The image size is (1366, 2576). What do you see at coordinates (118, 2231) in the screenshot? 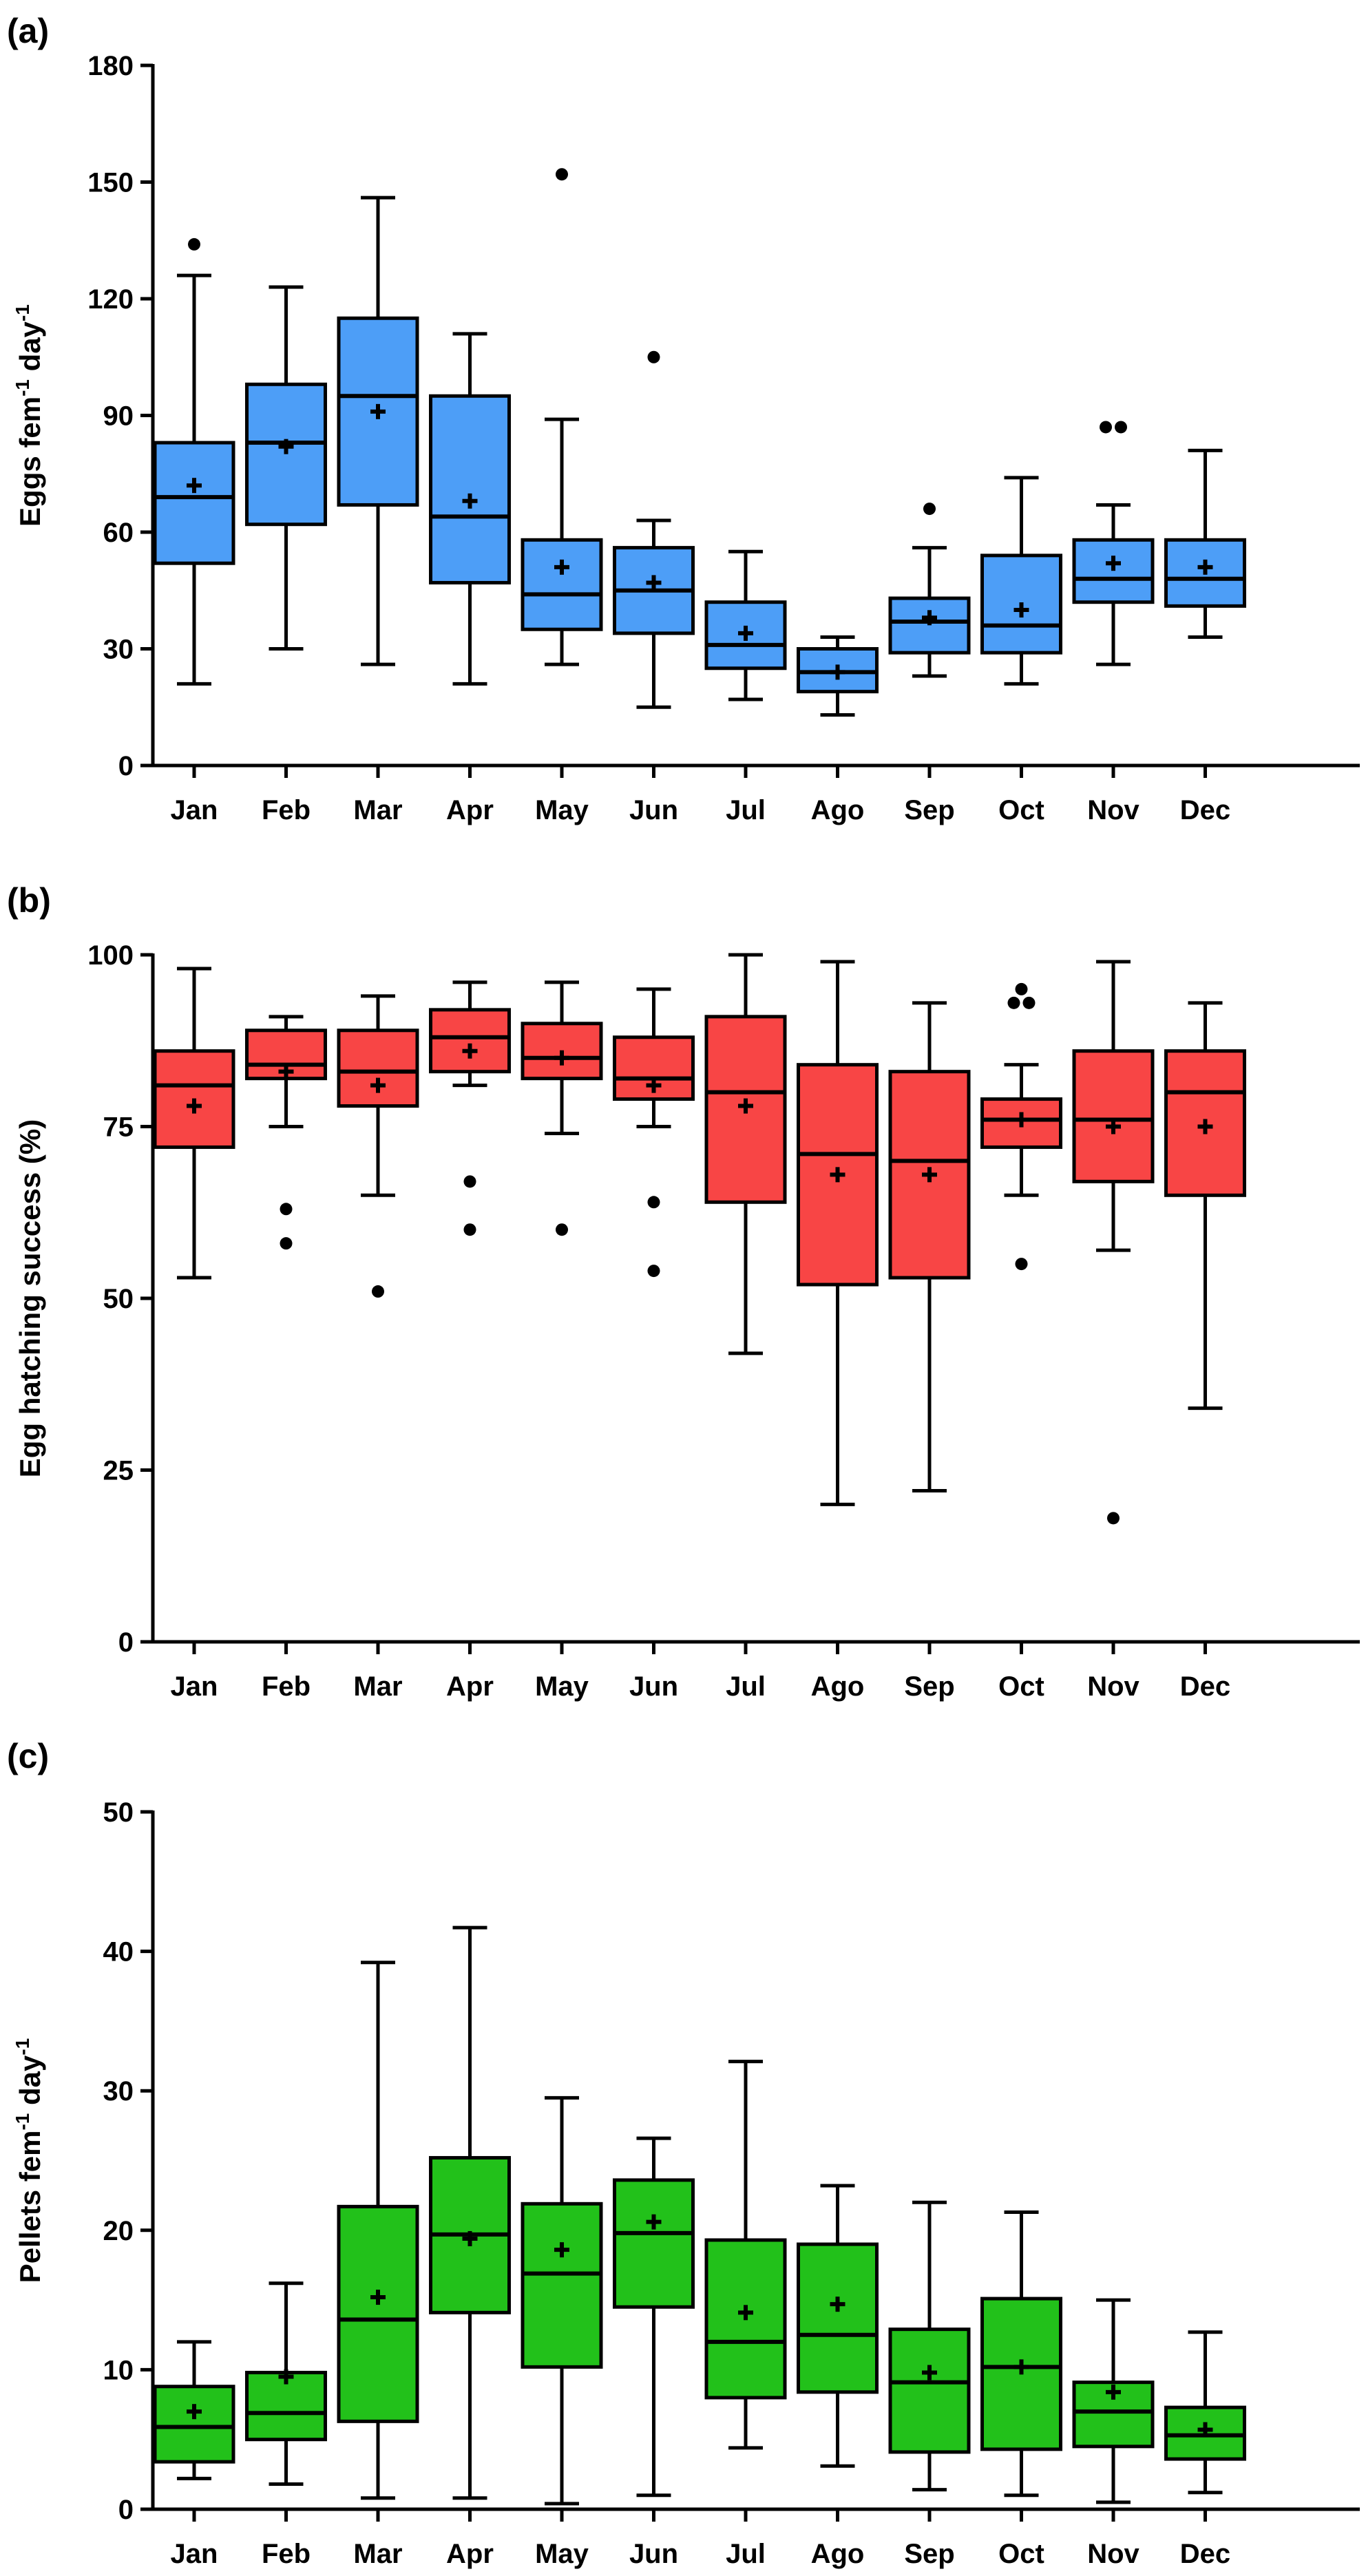
I see `y-tick-label: 20` at bounding box center [118, 2231].